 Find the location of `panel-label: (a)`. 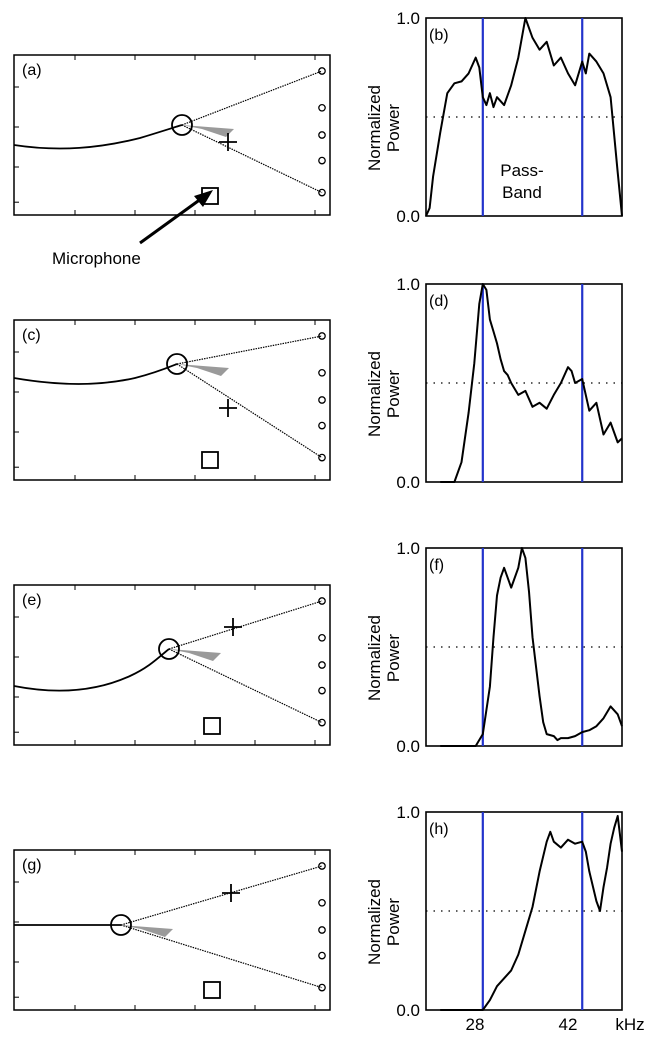

panel-label: (a) is located at coordinates (32, 70).